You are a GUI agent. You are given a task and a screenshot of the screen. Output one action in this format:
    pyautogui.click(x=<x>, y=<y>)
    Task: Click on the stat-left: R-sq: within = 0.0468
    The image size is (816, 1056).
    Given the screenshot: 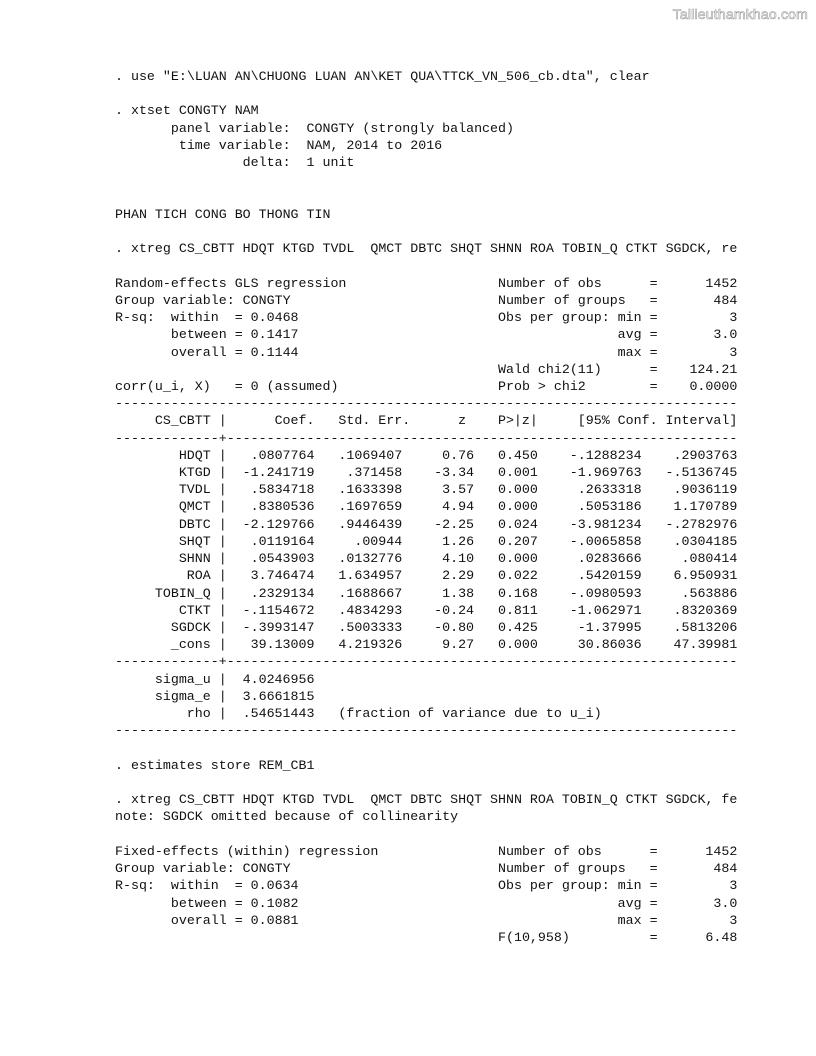 What is the action you would take?
    pyautogui.click(x=207, y=318)
    